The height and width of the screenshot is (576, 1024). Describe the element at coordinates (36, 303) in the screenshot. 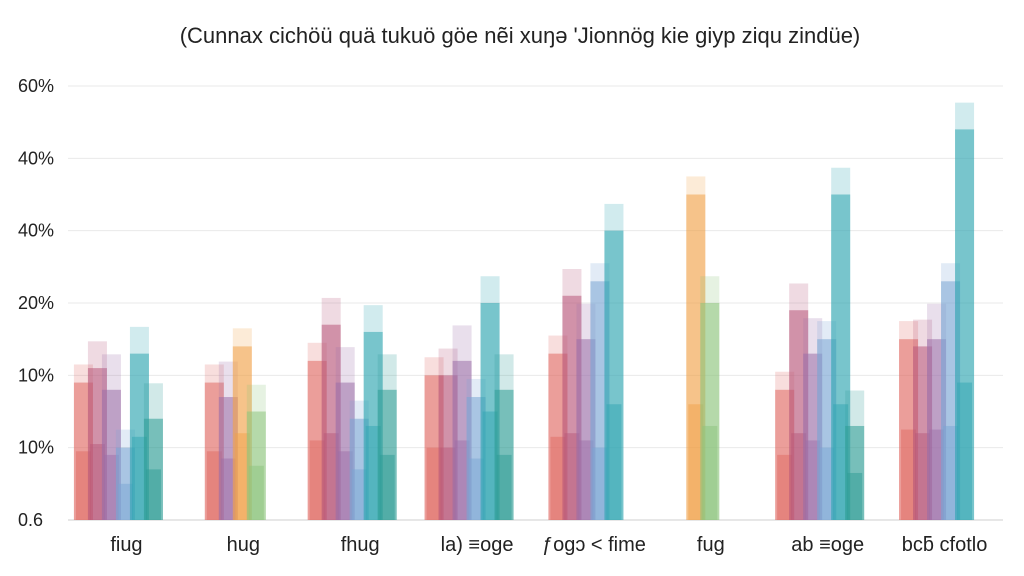

I see `y-tick-label: 20%` at that location.